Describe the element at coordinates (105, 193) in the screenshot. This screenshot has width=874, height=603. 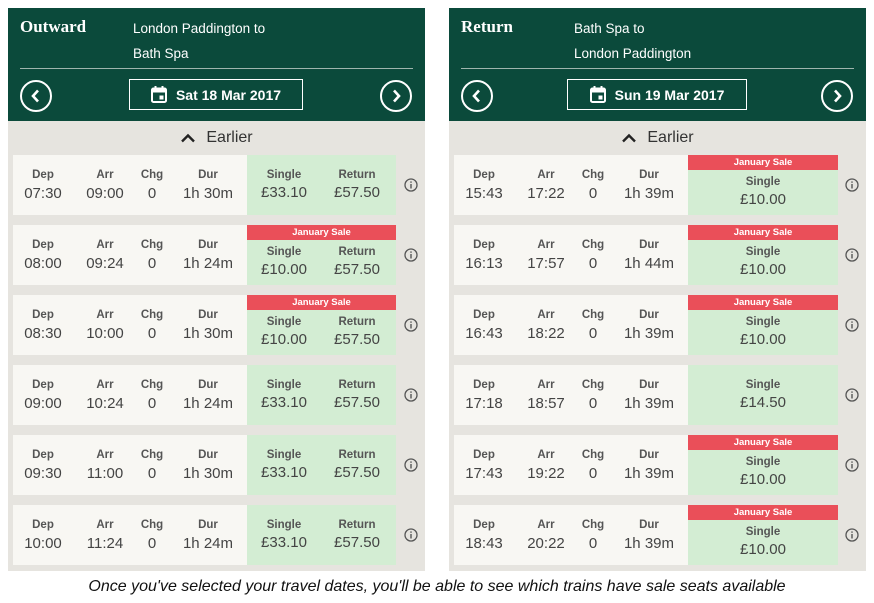
I see `arr-time: 09:00` at that location.